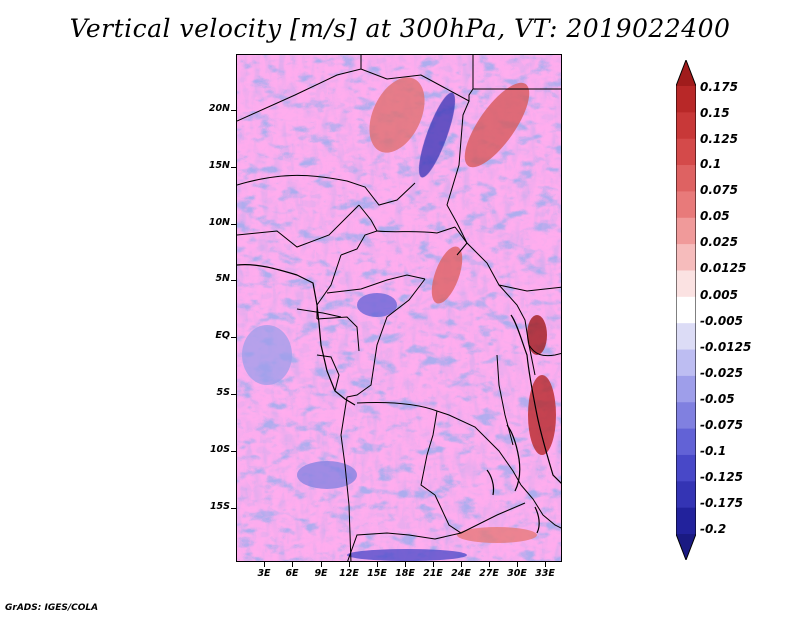 This screenshot has width=800, height=618. I want to click on lon-label-24e: 24E, so click(461, 573).